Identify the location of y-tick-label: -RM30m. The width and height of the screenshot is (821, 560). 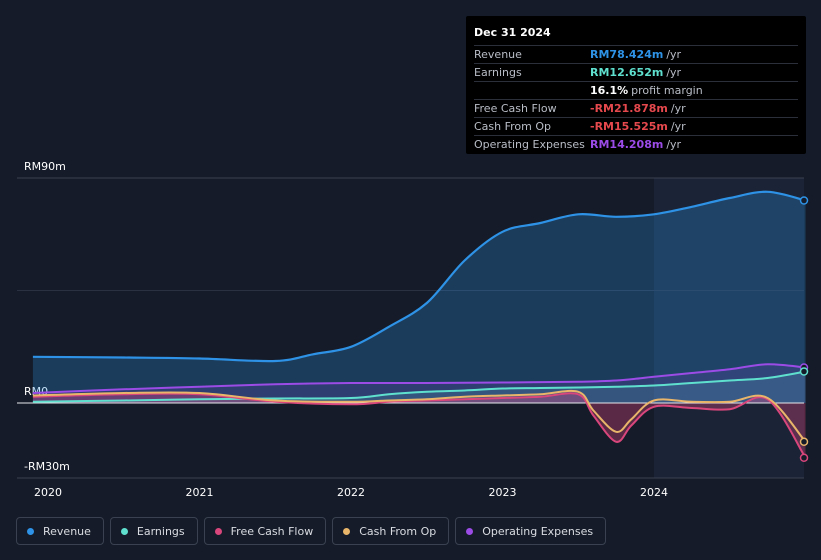
(47, 466).